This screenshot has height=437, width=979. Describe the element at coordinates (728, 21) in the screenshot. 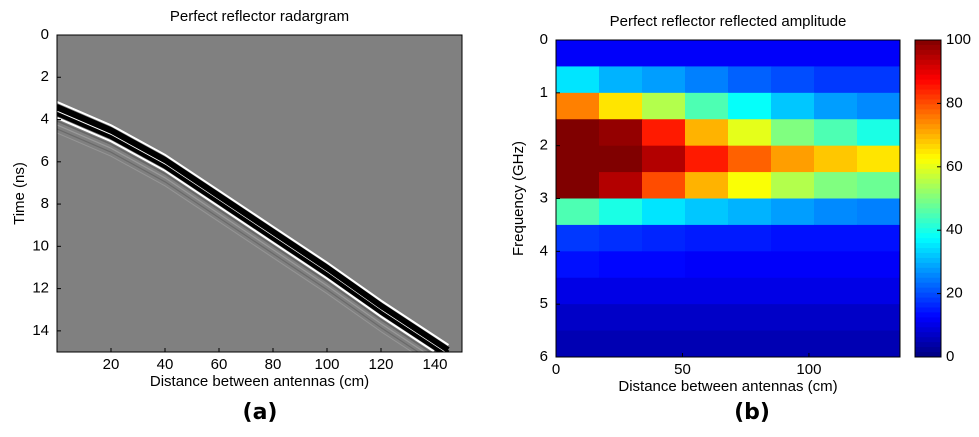

I see `chart-title: Perfect reflector reflected amplitude` at that location.